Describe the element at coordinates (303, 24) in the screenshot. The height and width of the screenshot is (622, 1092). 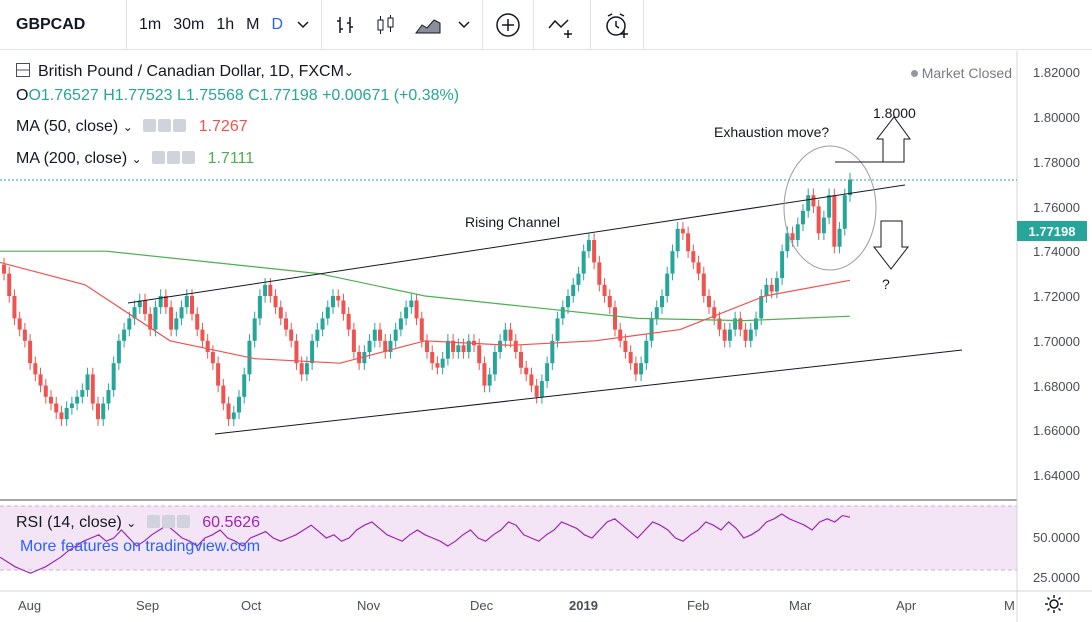
I see `interval-dropdown-icon` at that location.